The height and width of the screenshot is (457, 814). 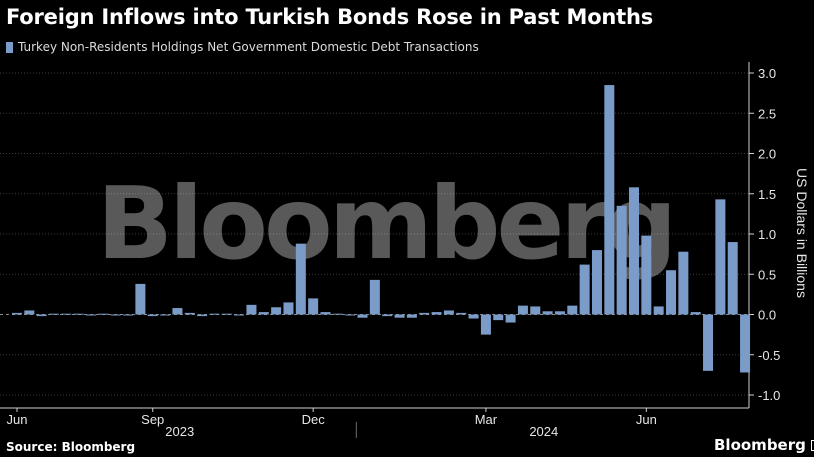 What do you see at coordinates (543, 431) in the screenshot?
I see `x-year-label: 2024` at bounding box center [543, 431].